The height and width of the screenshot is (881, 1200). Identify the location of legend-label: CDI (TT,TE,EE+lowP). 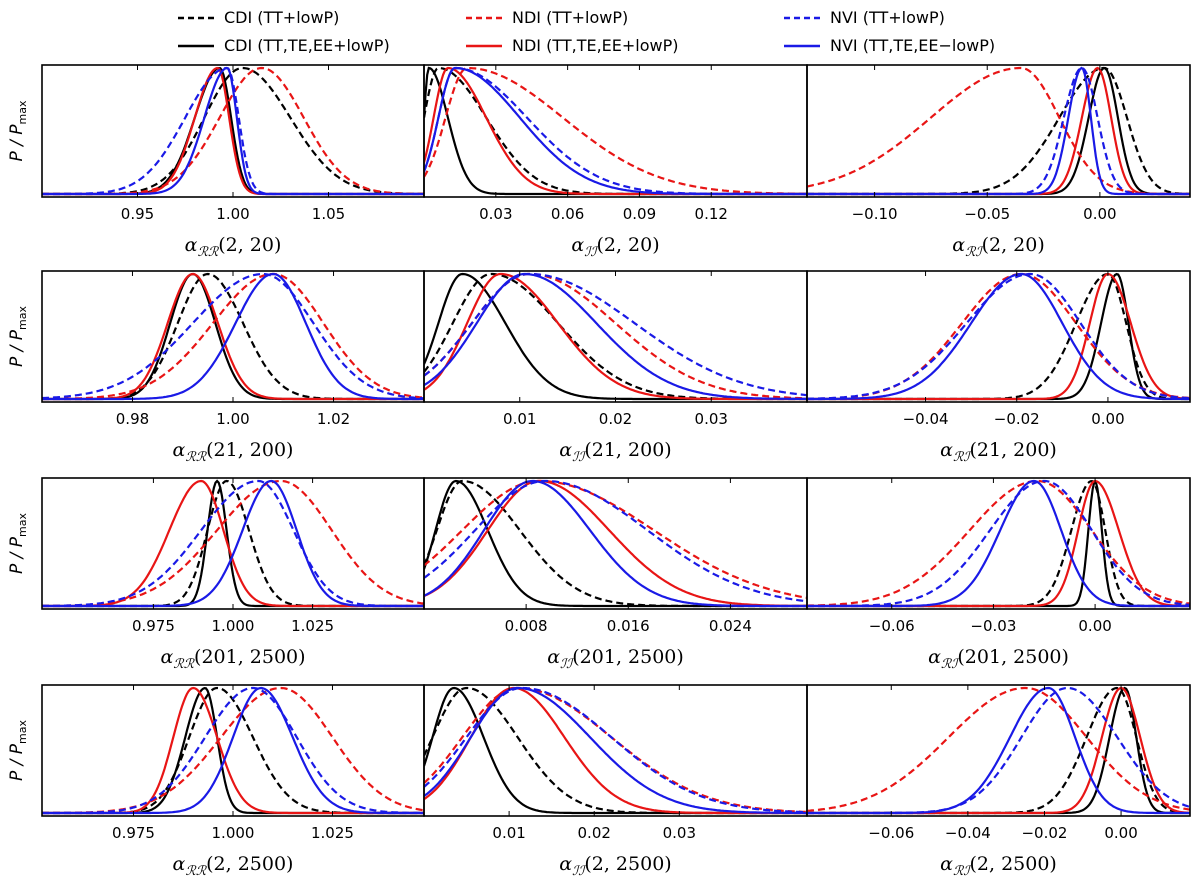
(307, 45).